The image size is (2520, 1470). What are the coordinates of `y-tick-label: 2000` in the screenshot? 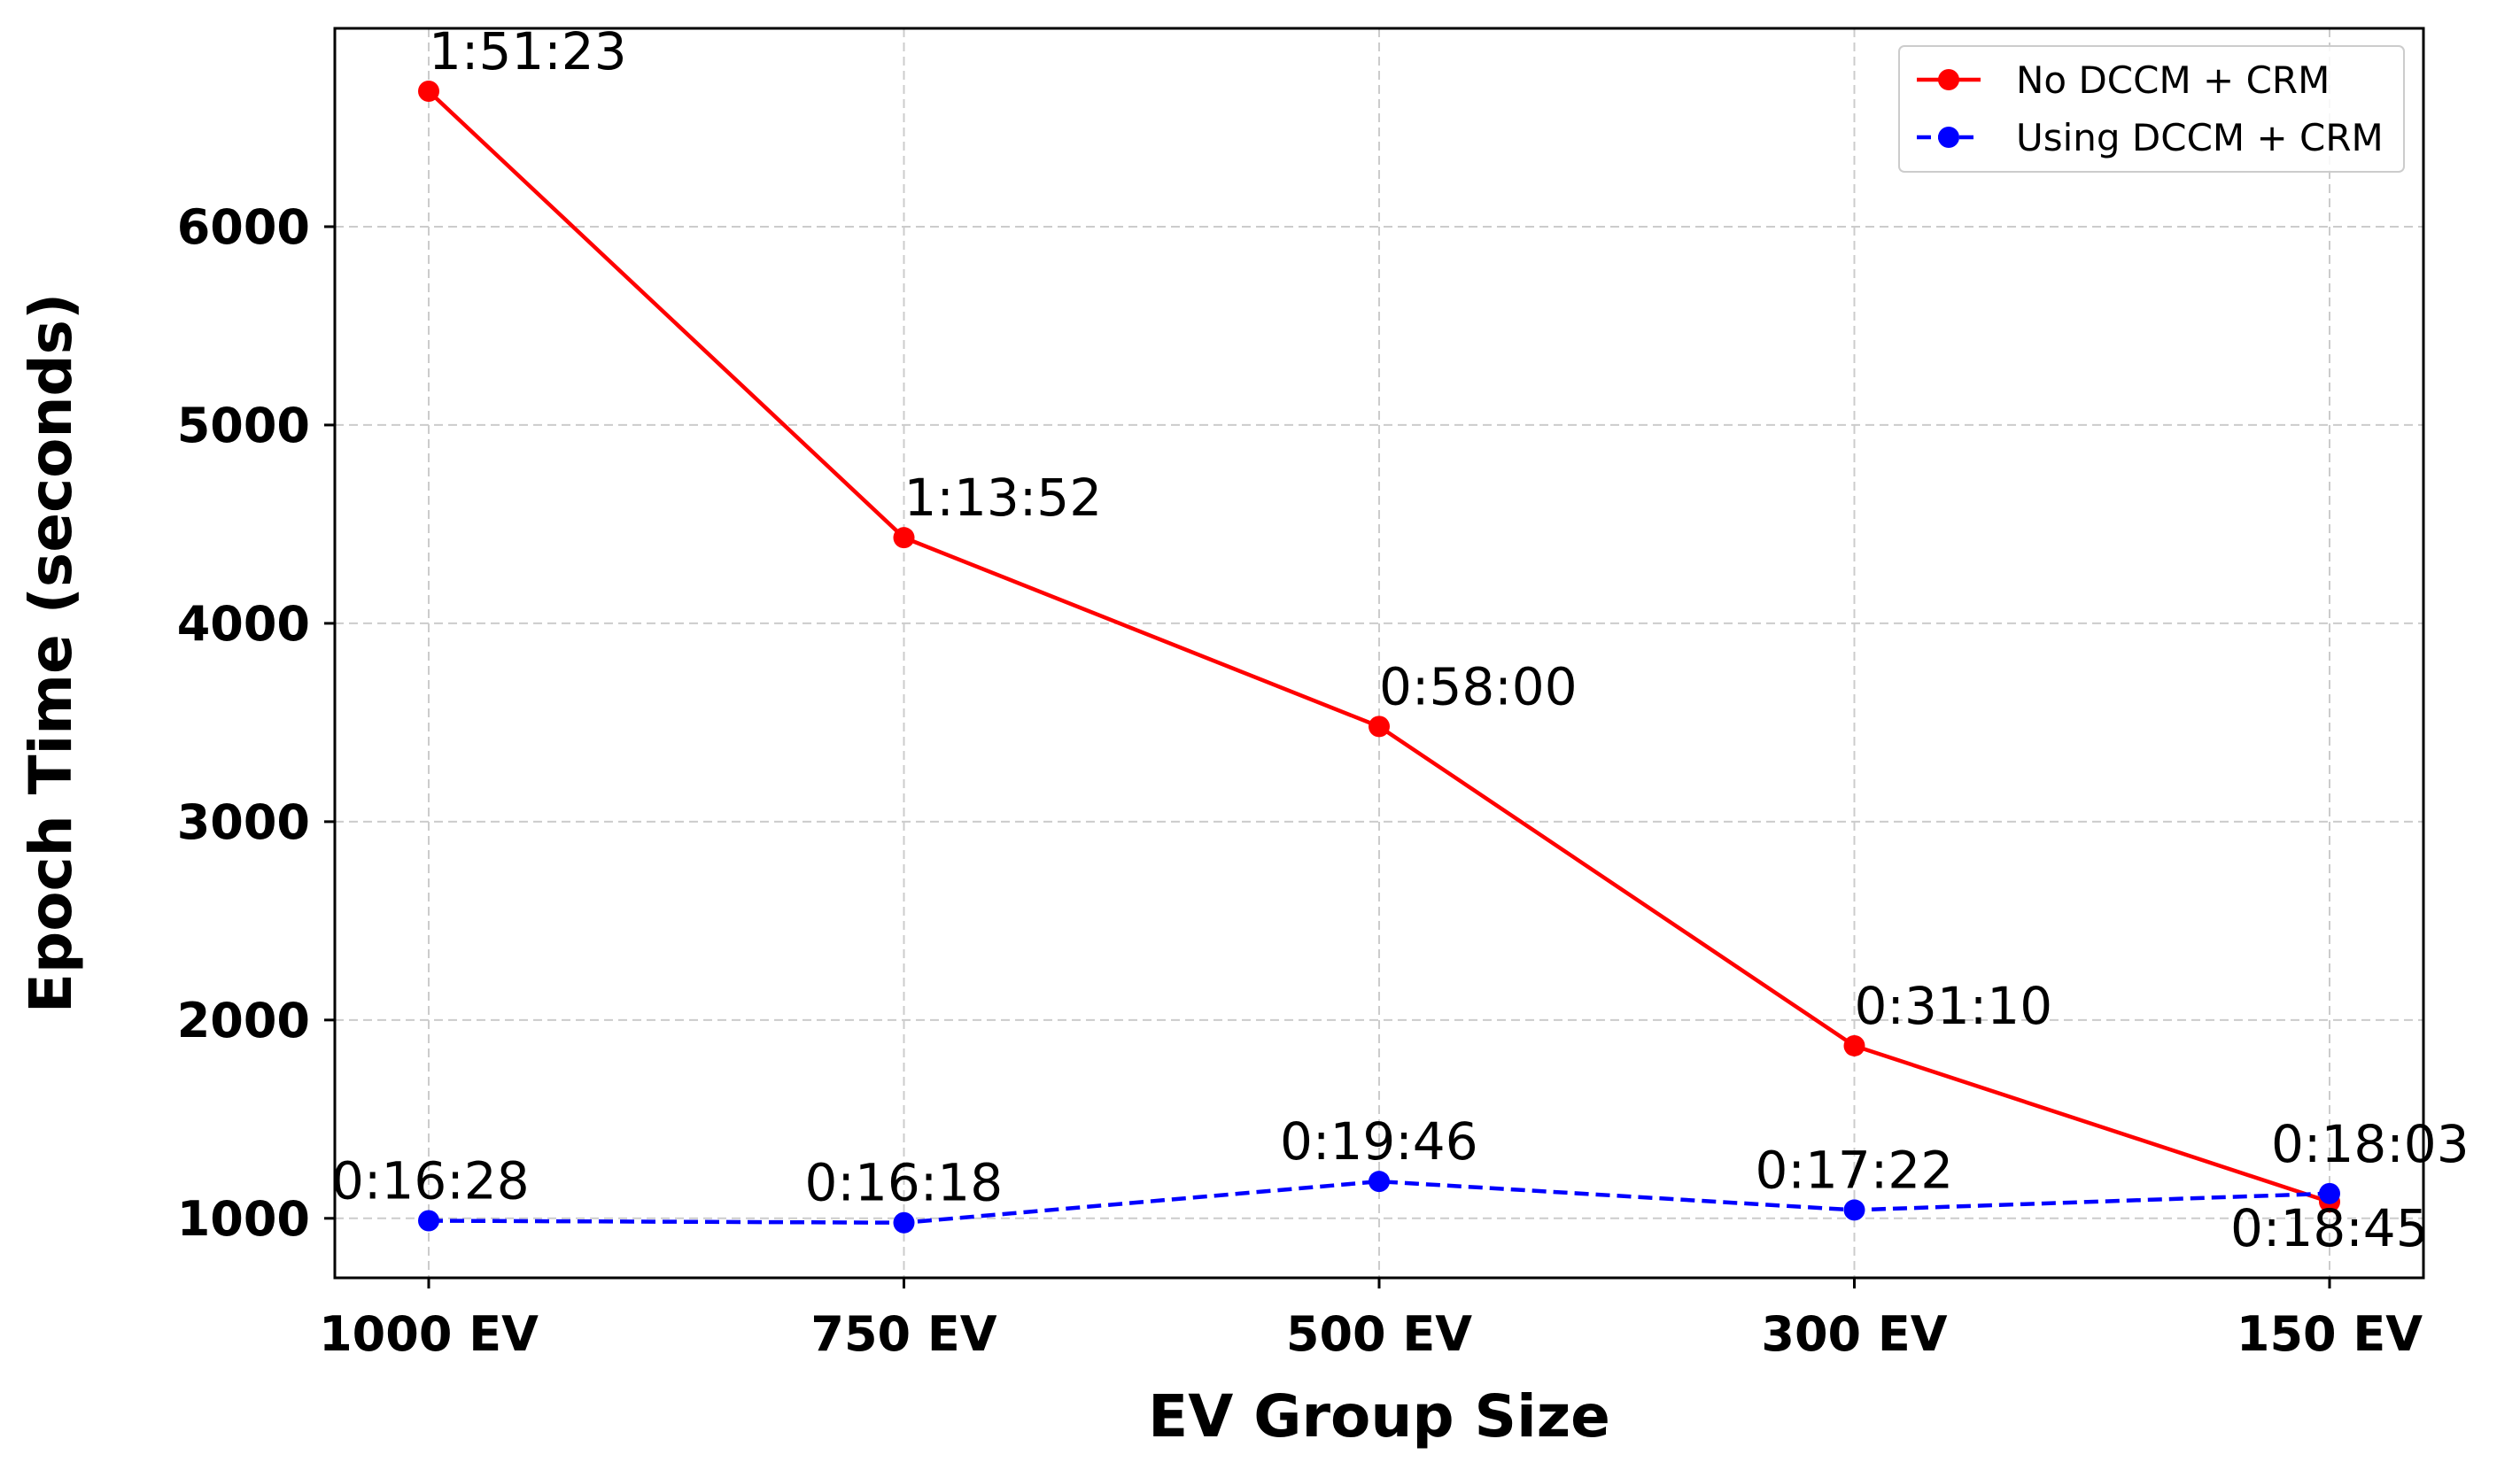 It's located at (243, 1020).